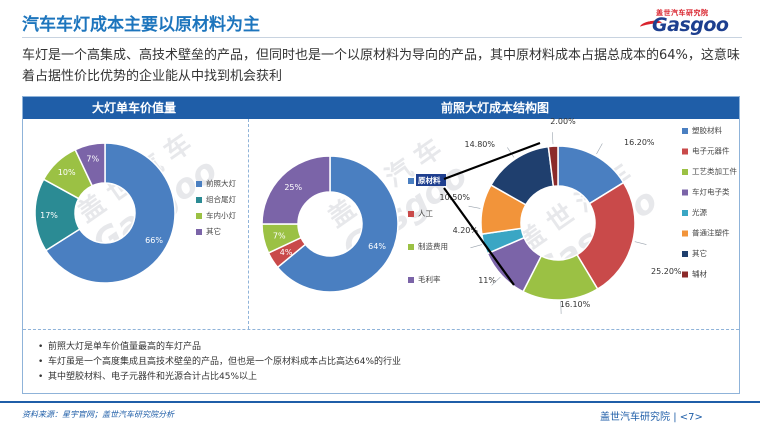 This screenshot has height=428, width=760. Describe the element at coordinates (49, 215) in the screenshot. I see `slice-label: 17%` at that location.